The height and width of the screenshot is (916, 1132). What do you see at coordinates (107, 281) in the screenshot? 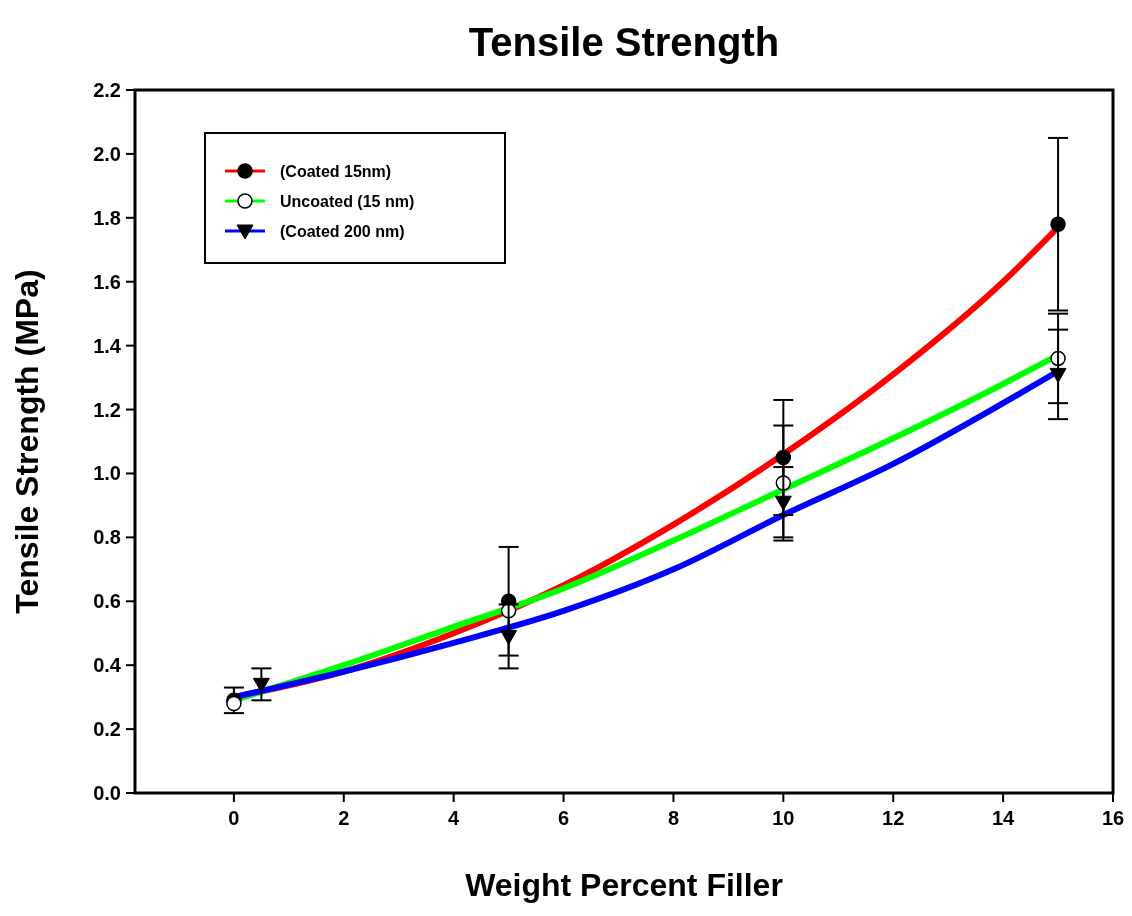
I see `y-tick-label: 1.6` at bounding box center [107, 281].